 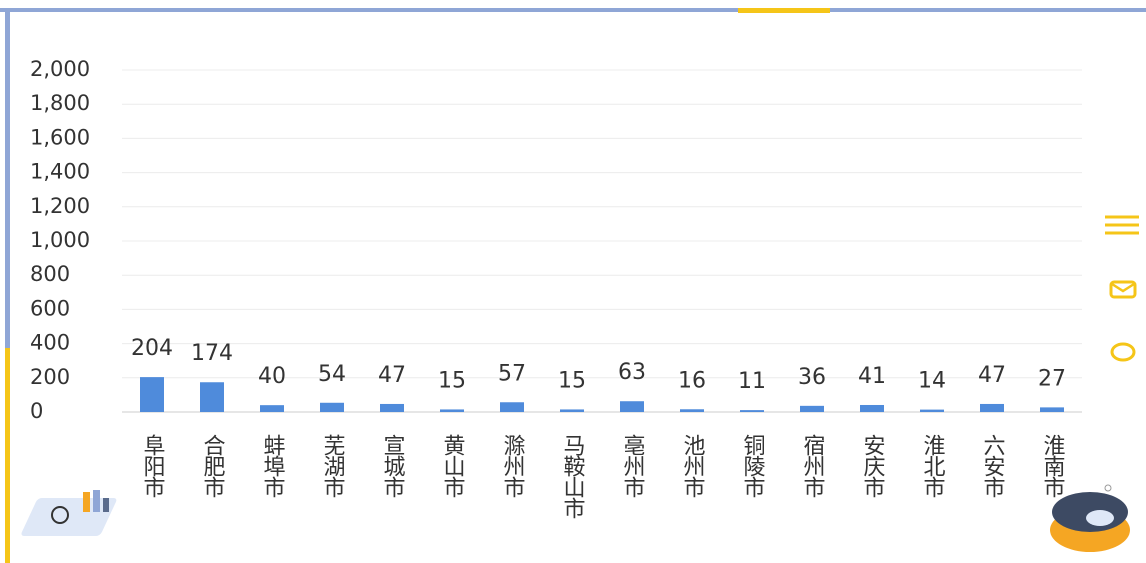 What do you see at coordinates (1090, 518) in the screenshot?
I see `decor-donut` at bounding box center [1090, 518].